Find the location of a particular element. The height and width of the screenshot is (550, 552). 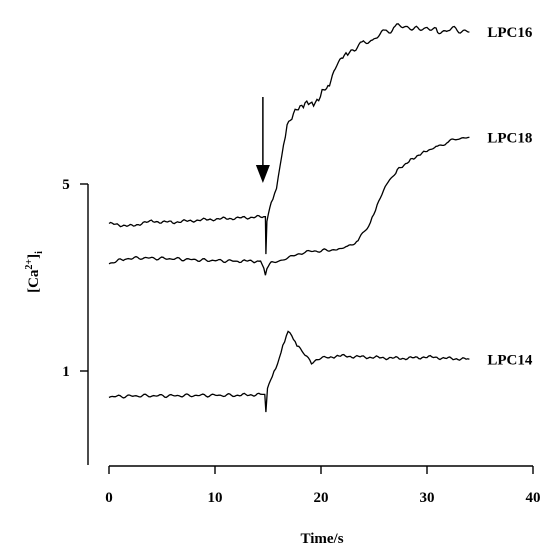

y-axis: 51 is located at coordinates (75, 321).